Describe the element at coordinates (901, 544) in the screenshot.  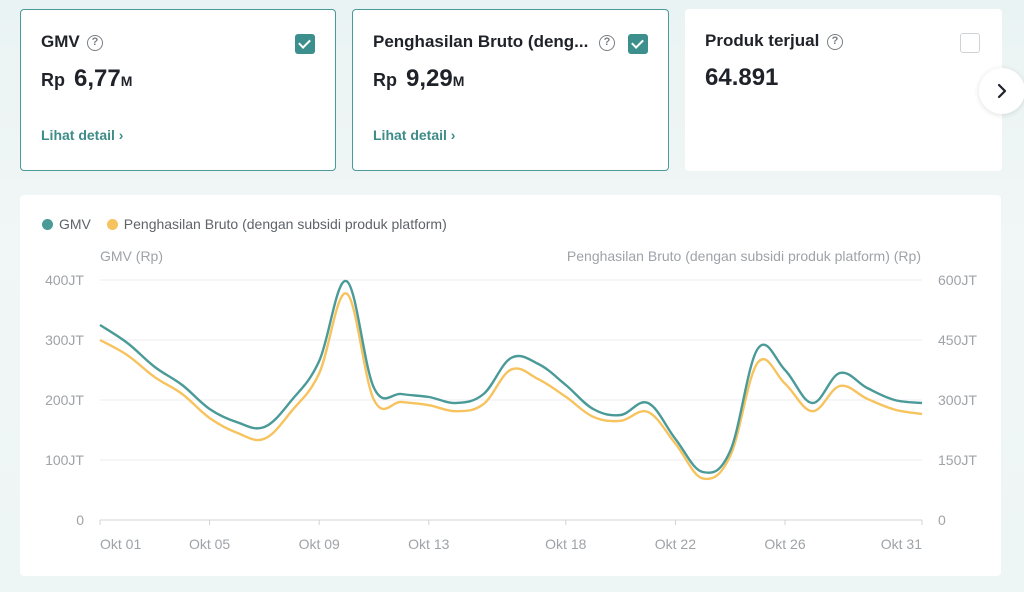
I see `x-tick-label: Okt 31` at that location.